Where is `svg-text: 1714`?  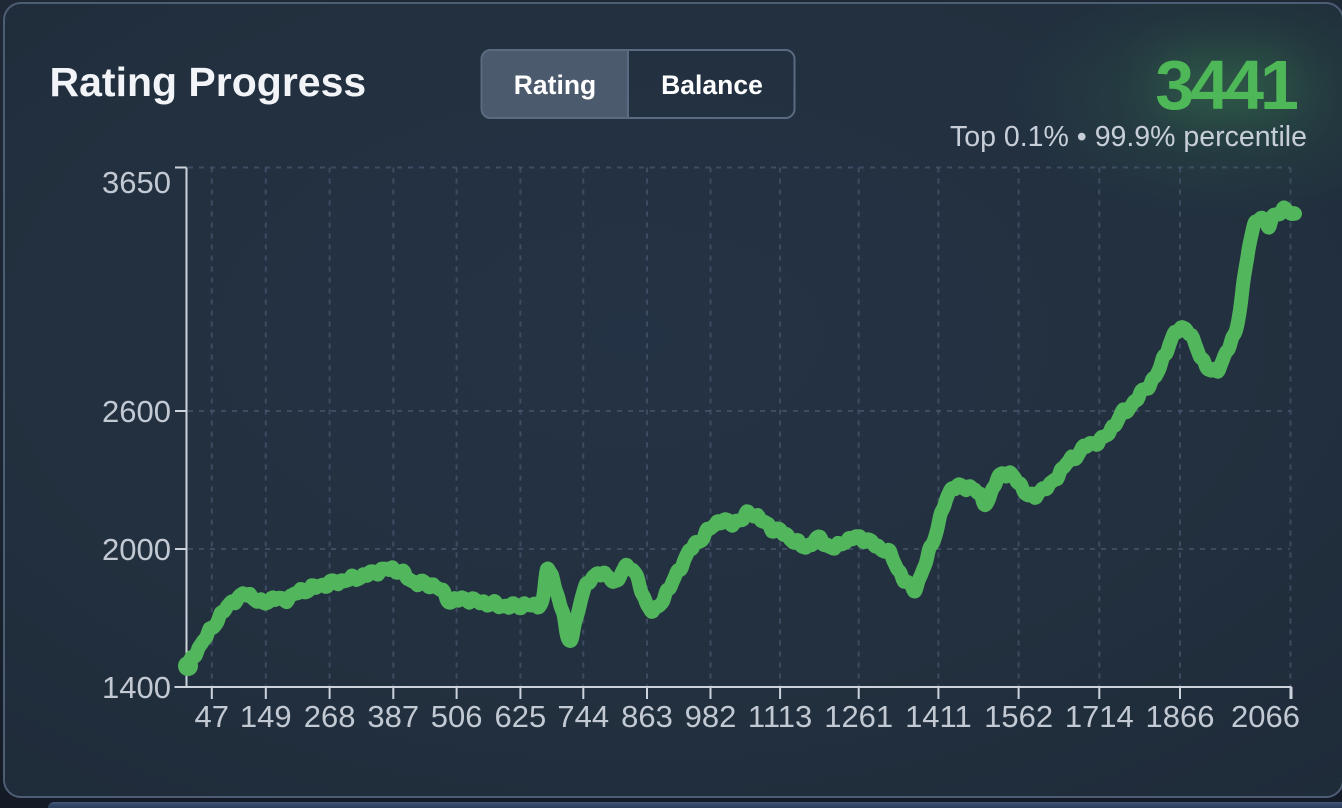 svg-text: 1714 is located at coordinates (1099, 716).